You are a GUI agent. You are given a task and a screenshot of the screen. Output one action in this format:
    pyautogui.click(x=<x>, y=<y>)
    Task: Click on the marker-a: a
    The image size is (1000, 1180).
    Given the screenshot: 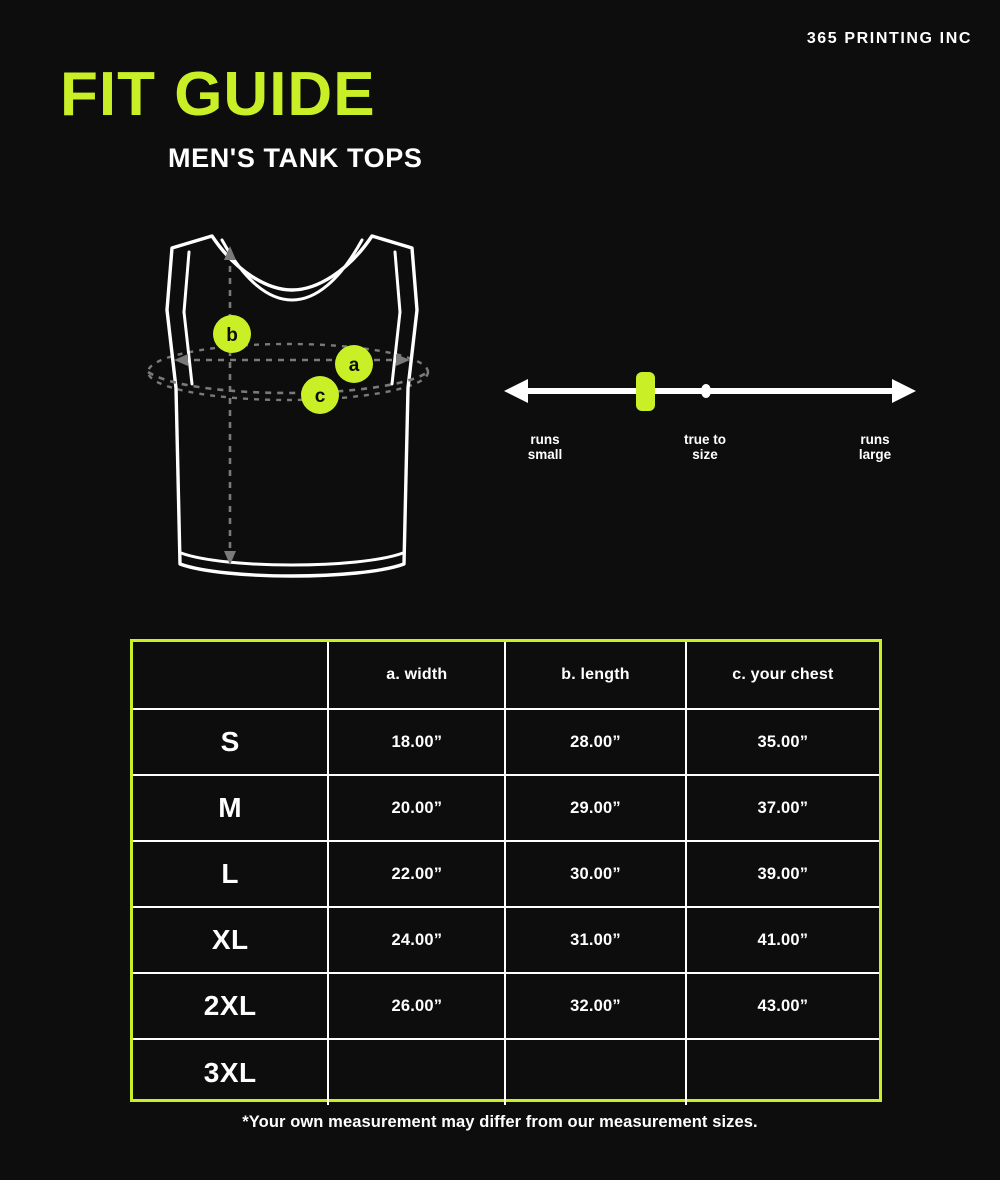 What is the action you would take?
    pyautogui.click(x=354, y=364)
    